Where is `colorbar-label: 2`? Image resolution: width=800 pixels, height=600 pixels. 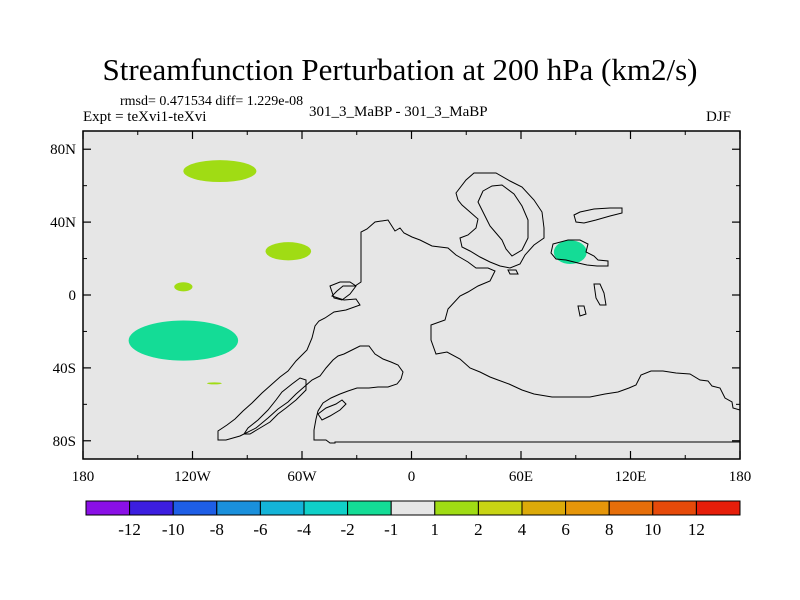
colorbar-label: 2 is located at coordinates (478, 529).